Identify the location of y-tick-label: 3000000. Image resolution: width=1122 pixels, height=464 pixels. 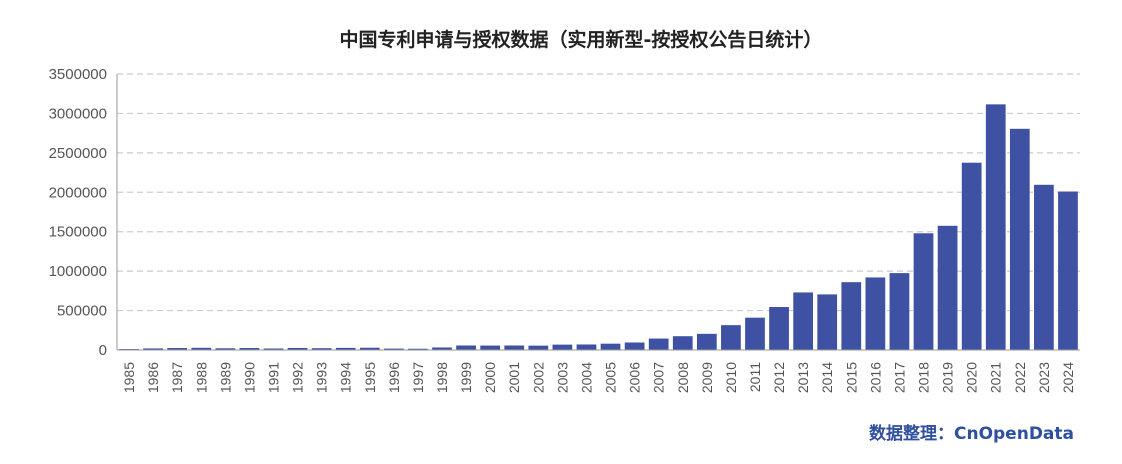
(78, 113).